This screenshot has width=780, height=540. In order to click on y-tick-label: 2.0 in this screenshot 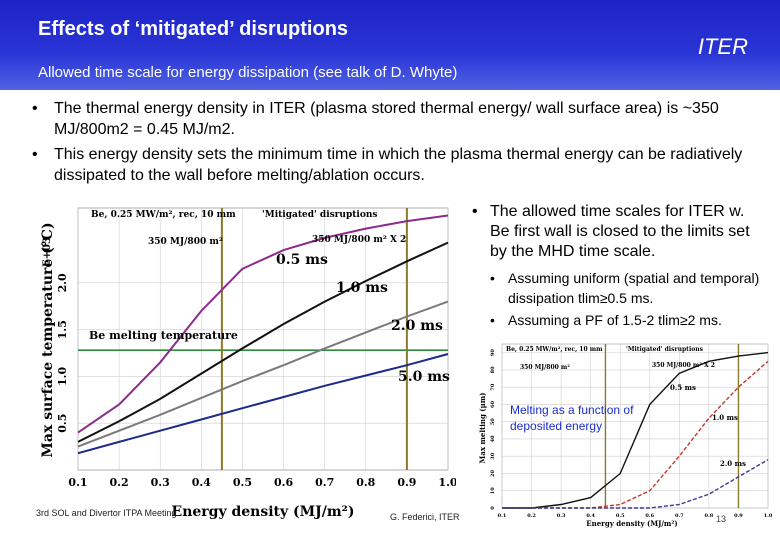, I will do `click(62, 282)`.